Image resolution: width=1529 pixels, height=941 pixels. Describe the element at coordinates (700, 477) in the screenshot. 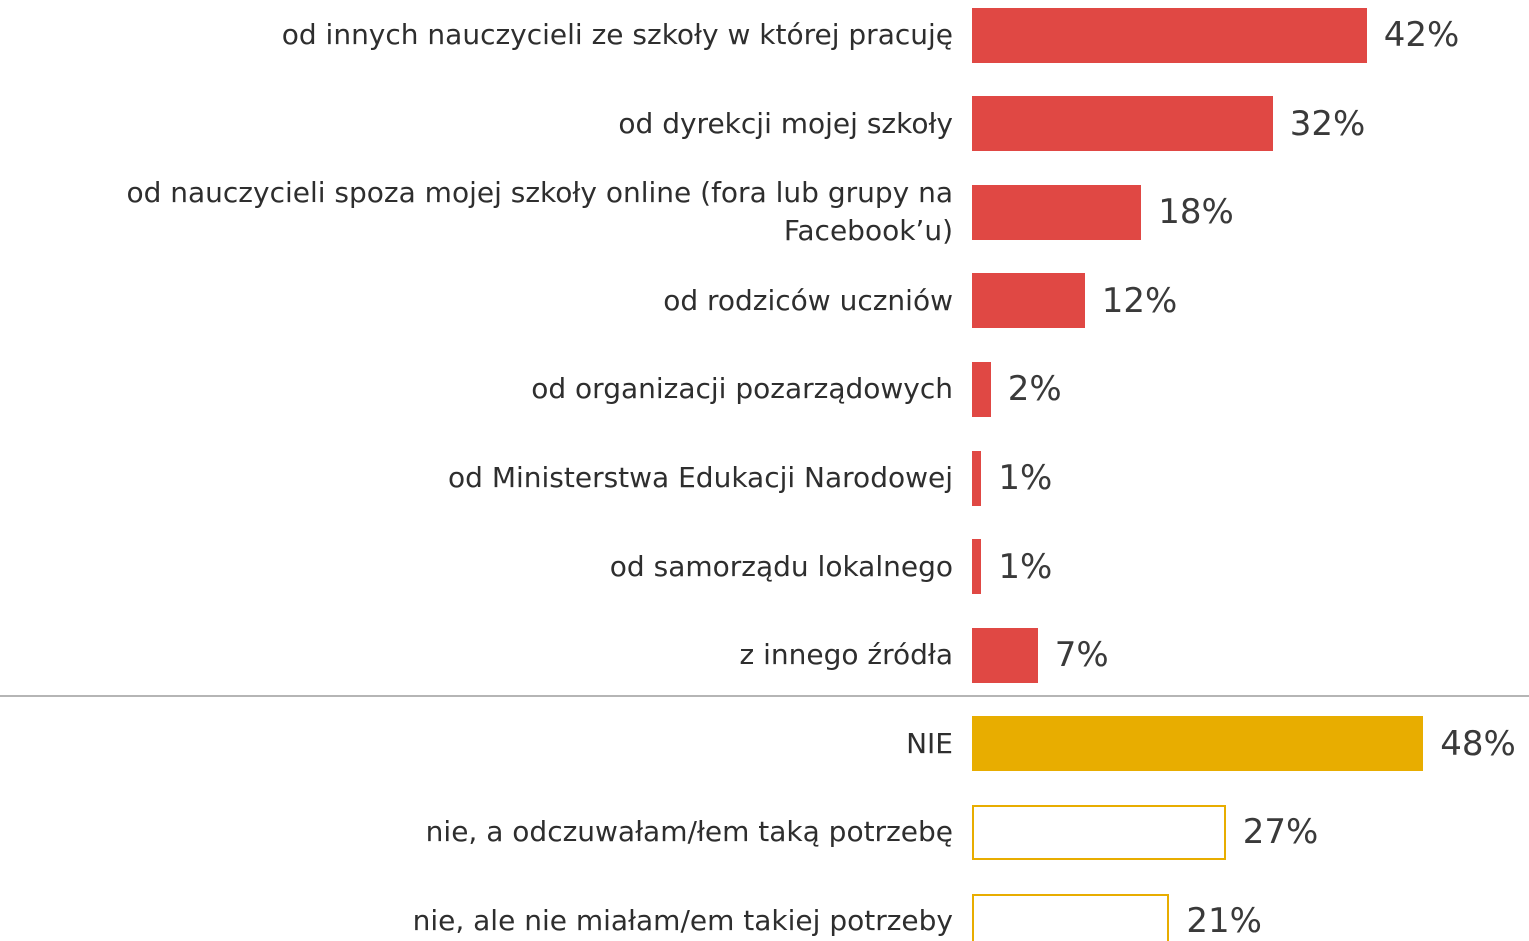

I see `category-label: od Ministerstwa Edukacji Narodowej` at that location.